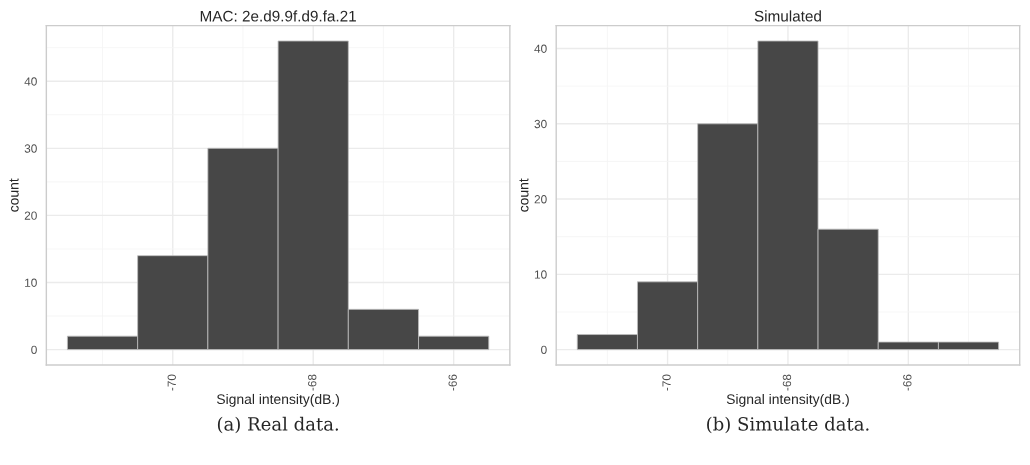  What do you see at coordinates (788, 425) in the screenshot?
I see `text: (b) Simulate data.` at bounding box center [788, 425].